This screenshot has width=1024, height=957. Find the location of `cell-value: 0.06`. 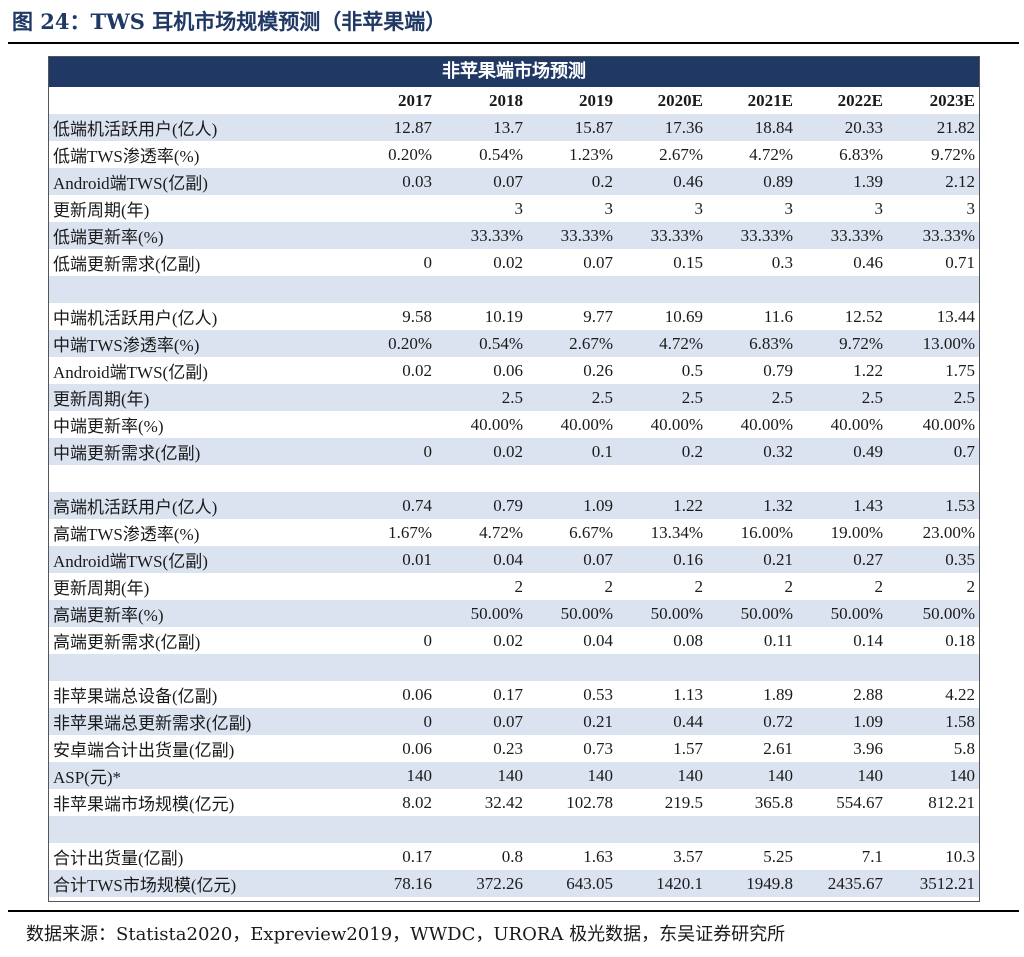

cell-value: 0.06 is located at coordinates (417, 694).